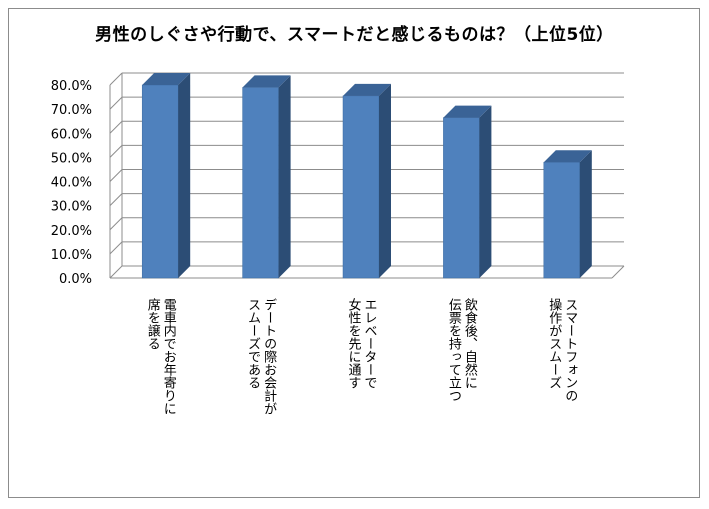 This screenshot has height=509, width=709. Describe the element at coordinates (269, 356) in the screenshot. I see `category-label: デートの際お会計が` at that location.